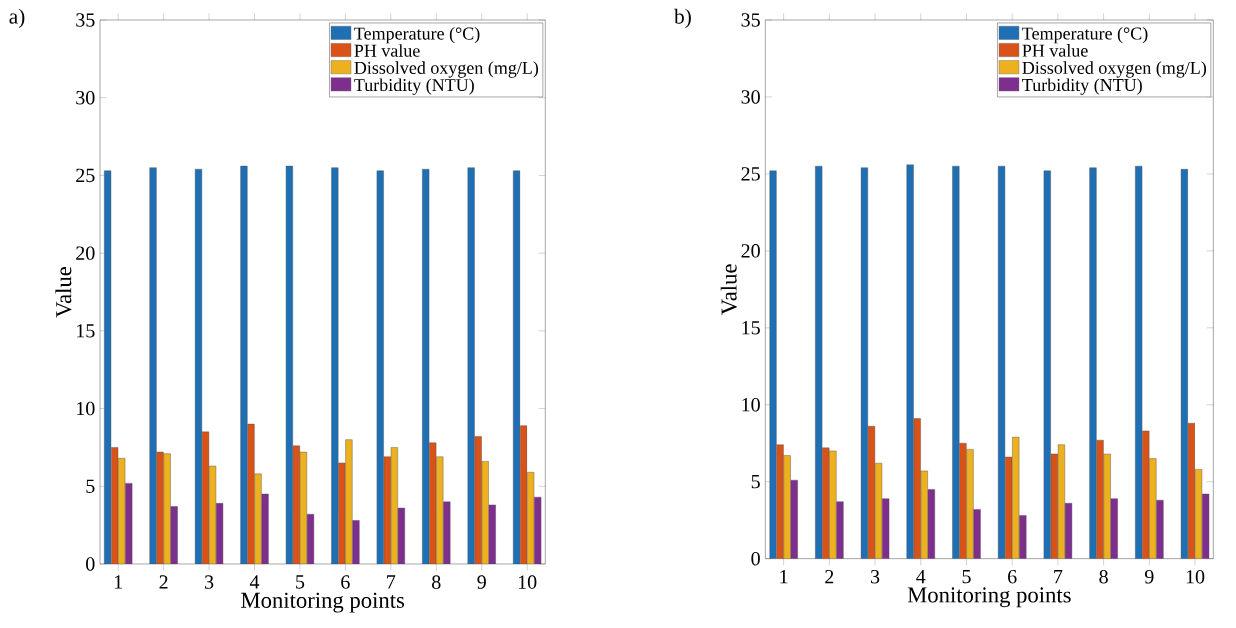  What do you see at coordinates (17, 18) in the screenshot?
I see `text: a)` at bounding box center [17, 18].